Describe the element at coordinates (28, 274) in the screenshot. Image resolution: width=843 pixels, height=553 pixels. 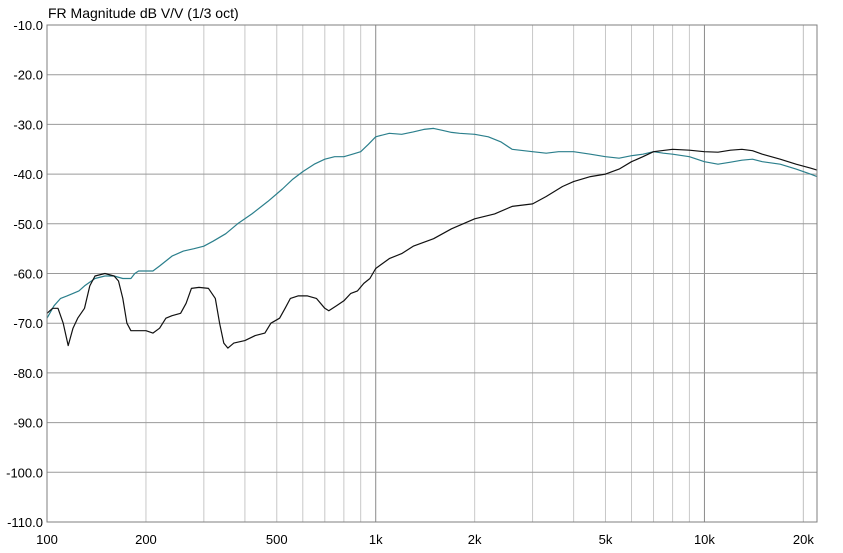
I see `y-tick-label: -60.0` at that location.